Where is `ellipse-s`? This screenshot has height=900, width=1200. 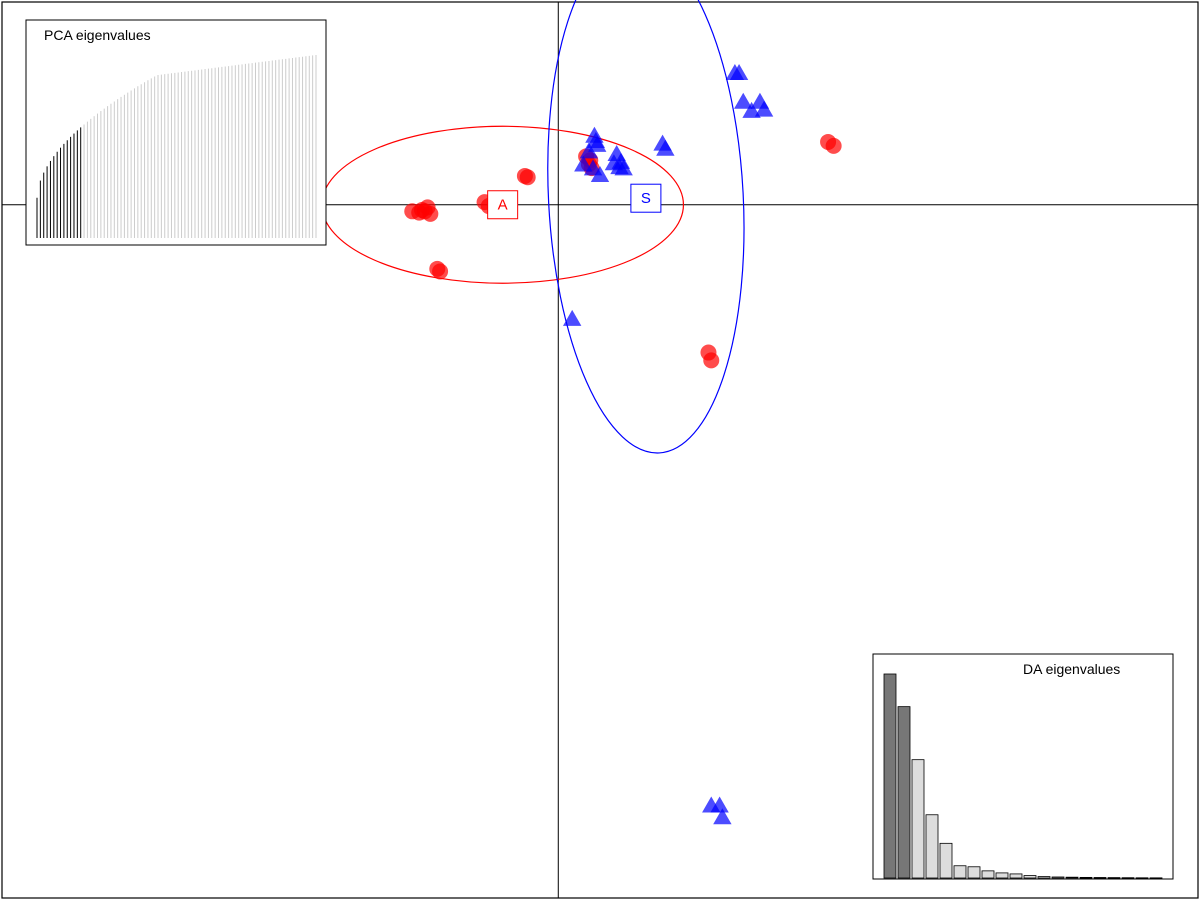
ellipse-s is located at coordinates (646, 227).